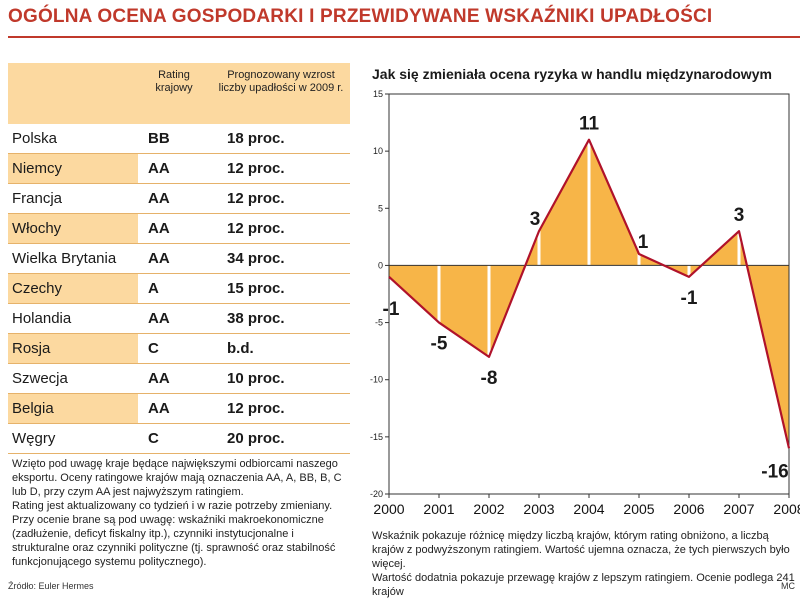 The image size is (805, 600). I want to click on source-note: Źródło: Euler Hermes, so click(51, 586).